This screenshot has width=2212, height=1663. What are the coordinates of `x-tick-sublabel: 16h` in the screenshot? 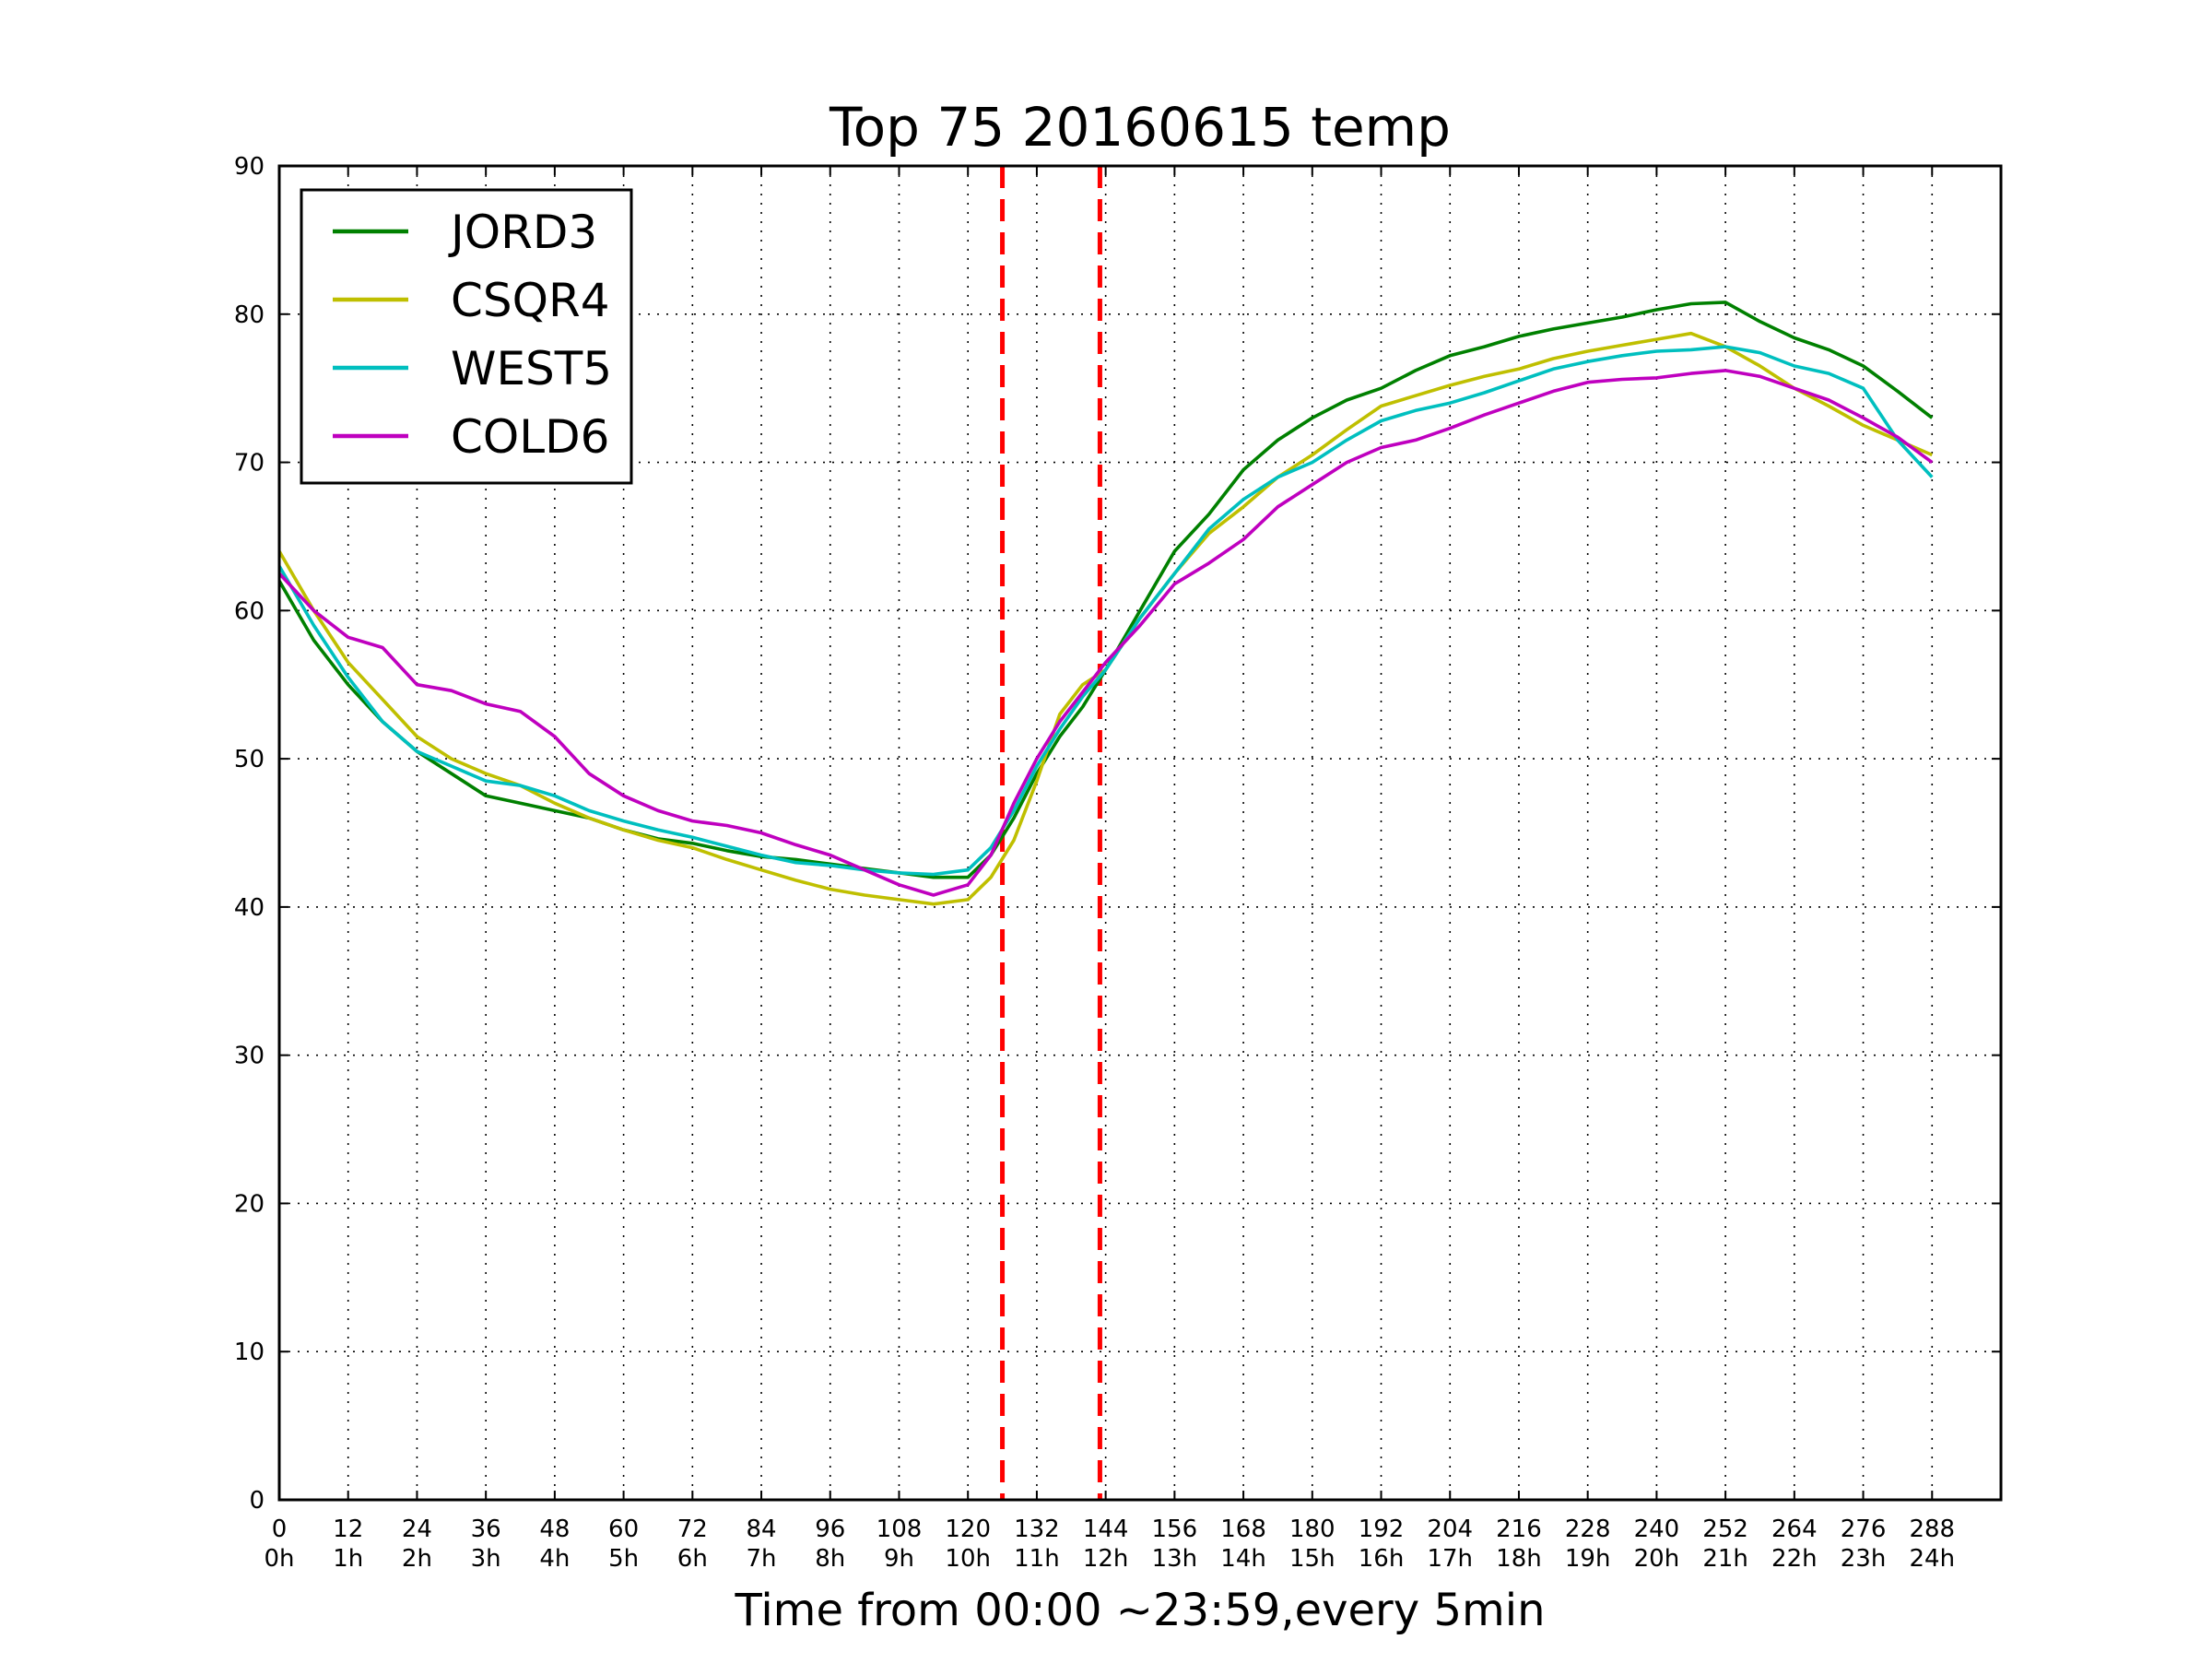 It's located at (1382, 1559).